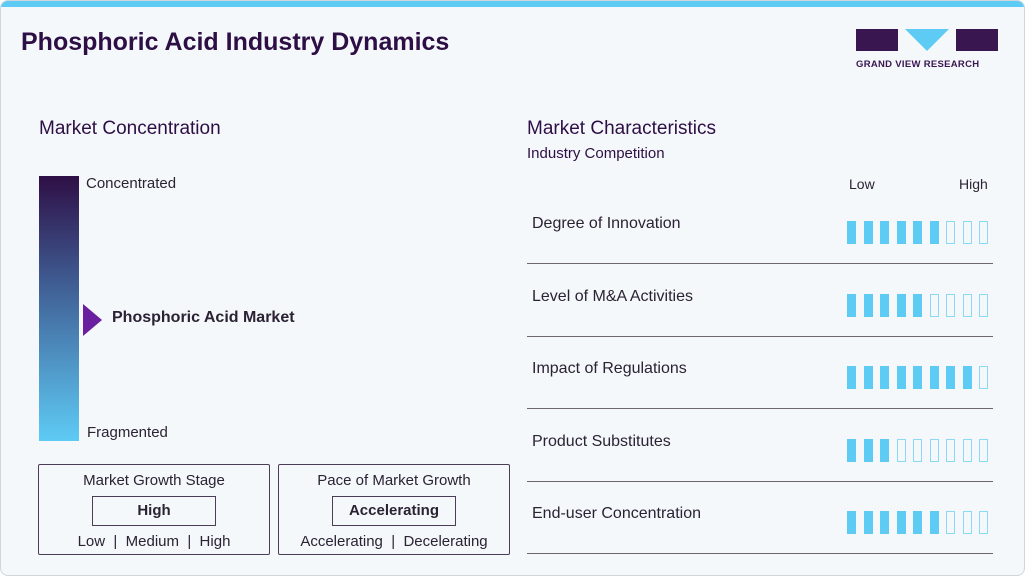 The width and height of the screenshot is (1025, 576). What do you see at coordinates (616, 513) in the screenshot?
I see `characteristic-label: End-user Concentration` at bounding box center [616, 513].